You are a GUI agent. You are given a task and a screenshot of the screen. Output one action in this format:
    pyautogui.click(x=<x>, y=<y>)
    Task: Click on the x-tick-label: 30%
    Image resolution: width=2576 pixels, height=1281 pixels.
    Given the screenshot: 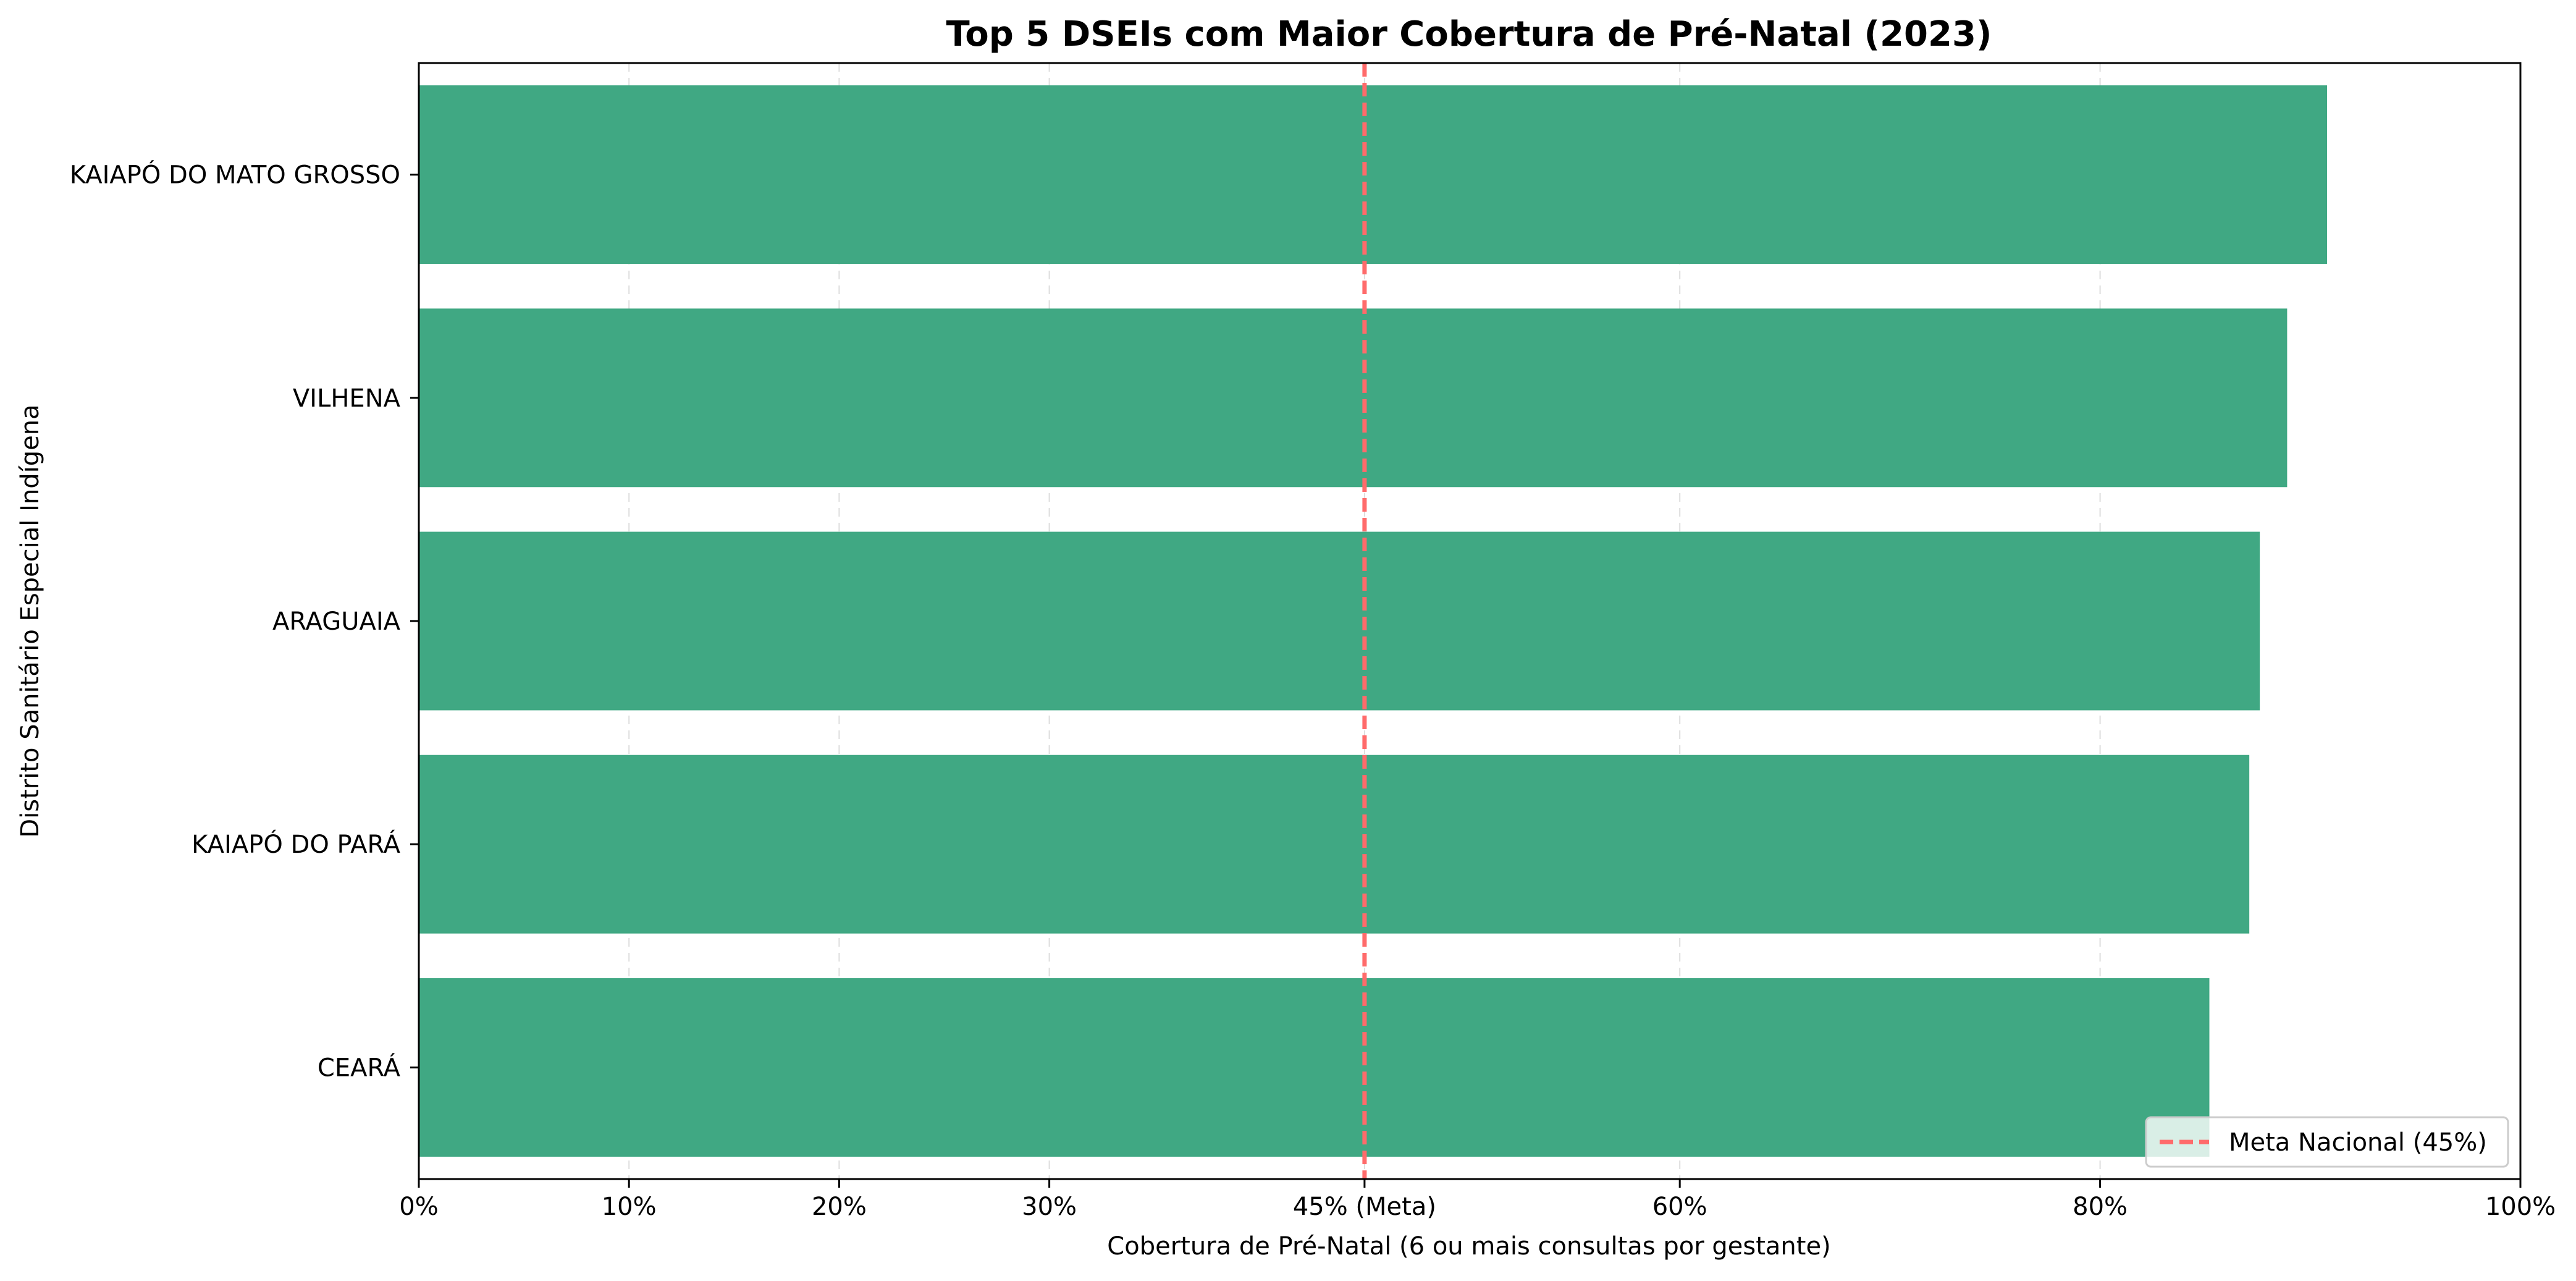 What is the action you would take?
    pyautogui.click(x=1049, y=1207)
    